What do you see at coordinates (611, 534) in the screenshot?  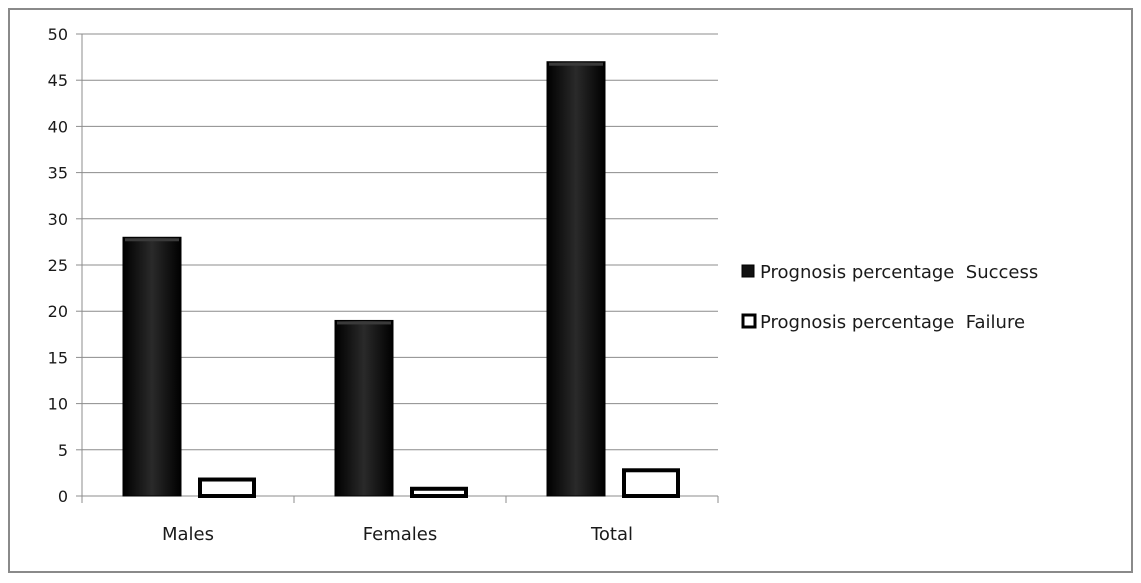 I see `x-category-label: Total` at bounding box center [611, 534].